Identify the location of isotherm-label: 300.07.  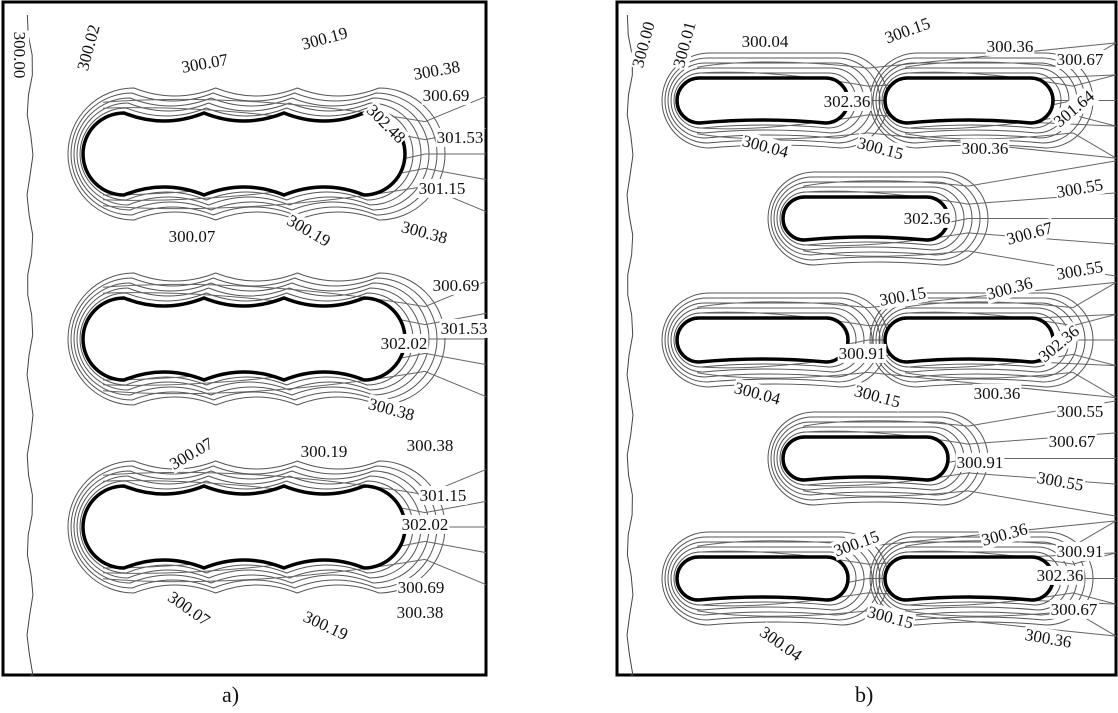
(192, 236).